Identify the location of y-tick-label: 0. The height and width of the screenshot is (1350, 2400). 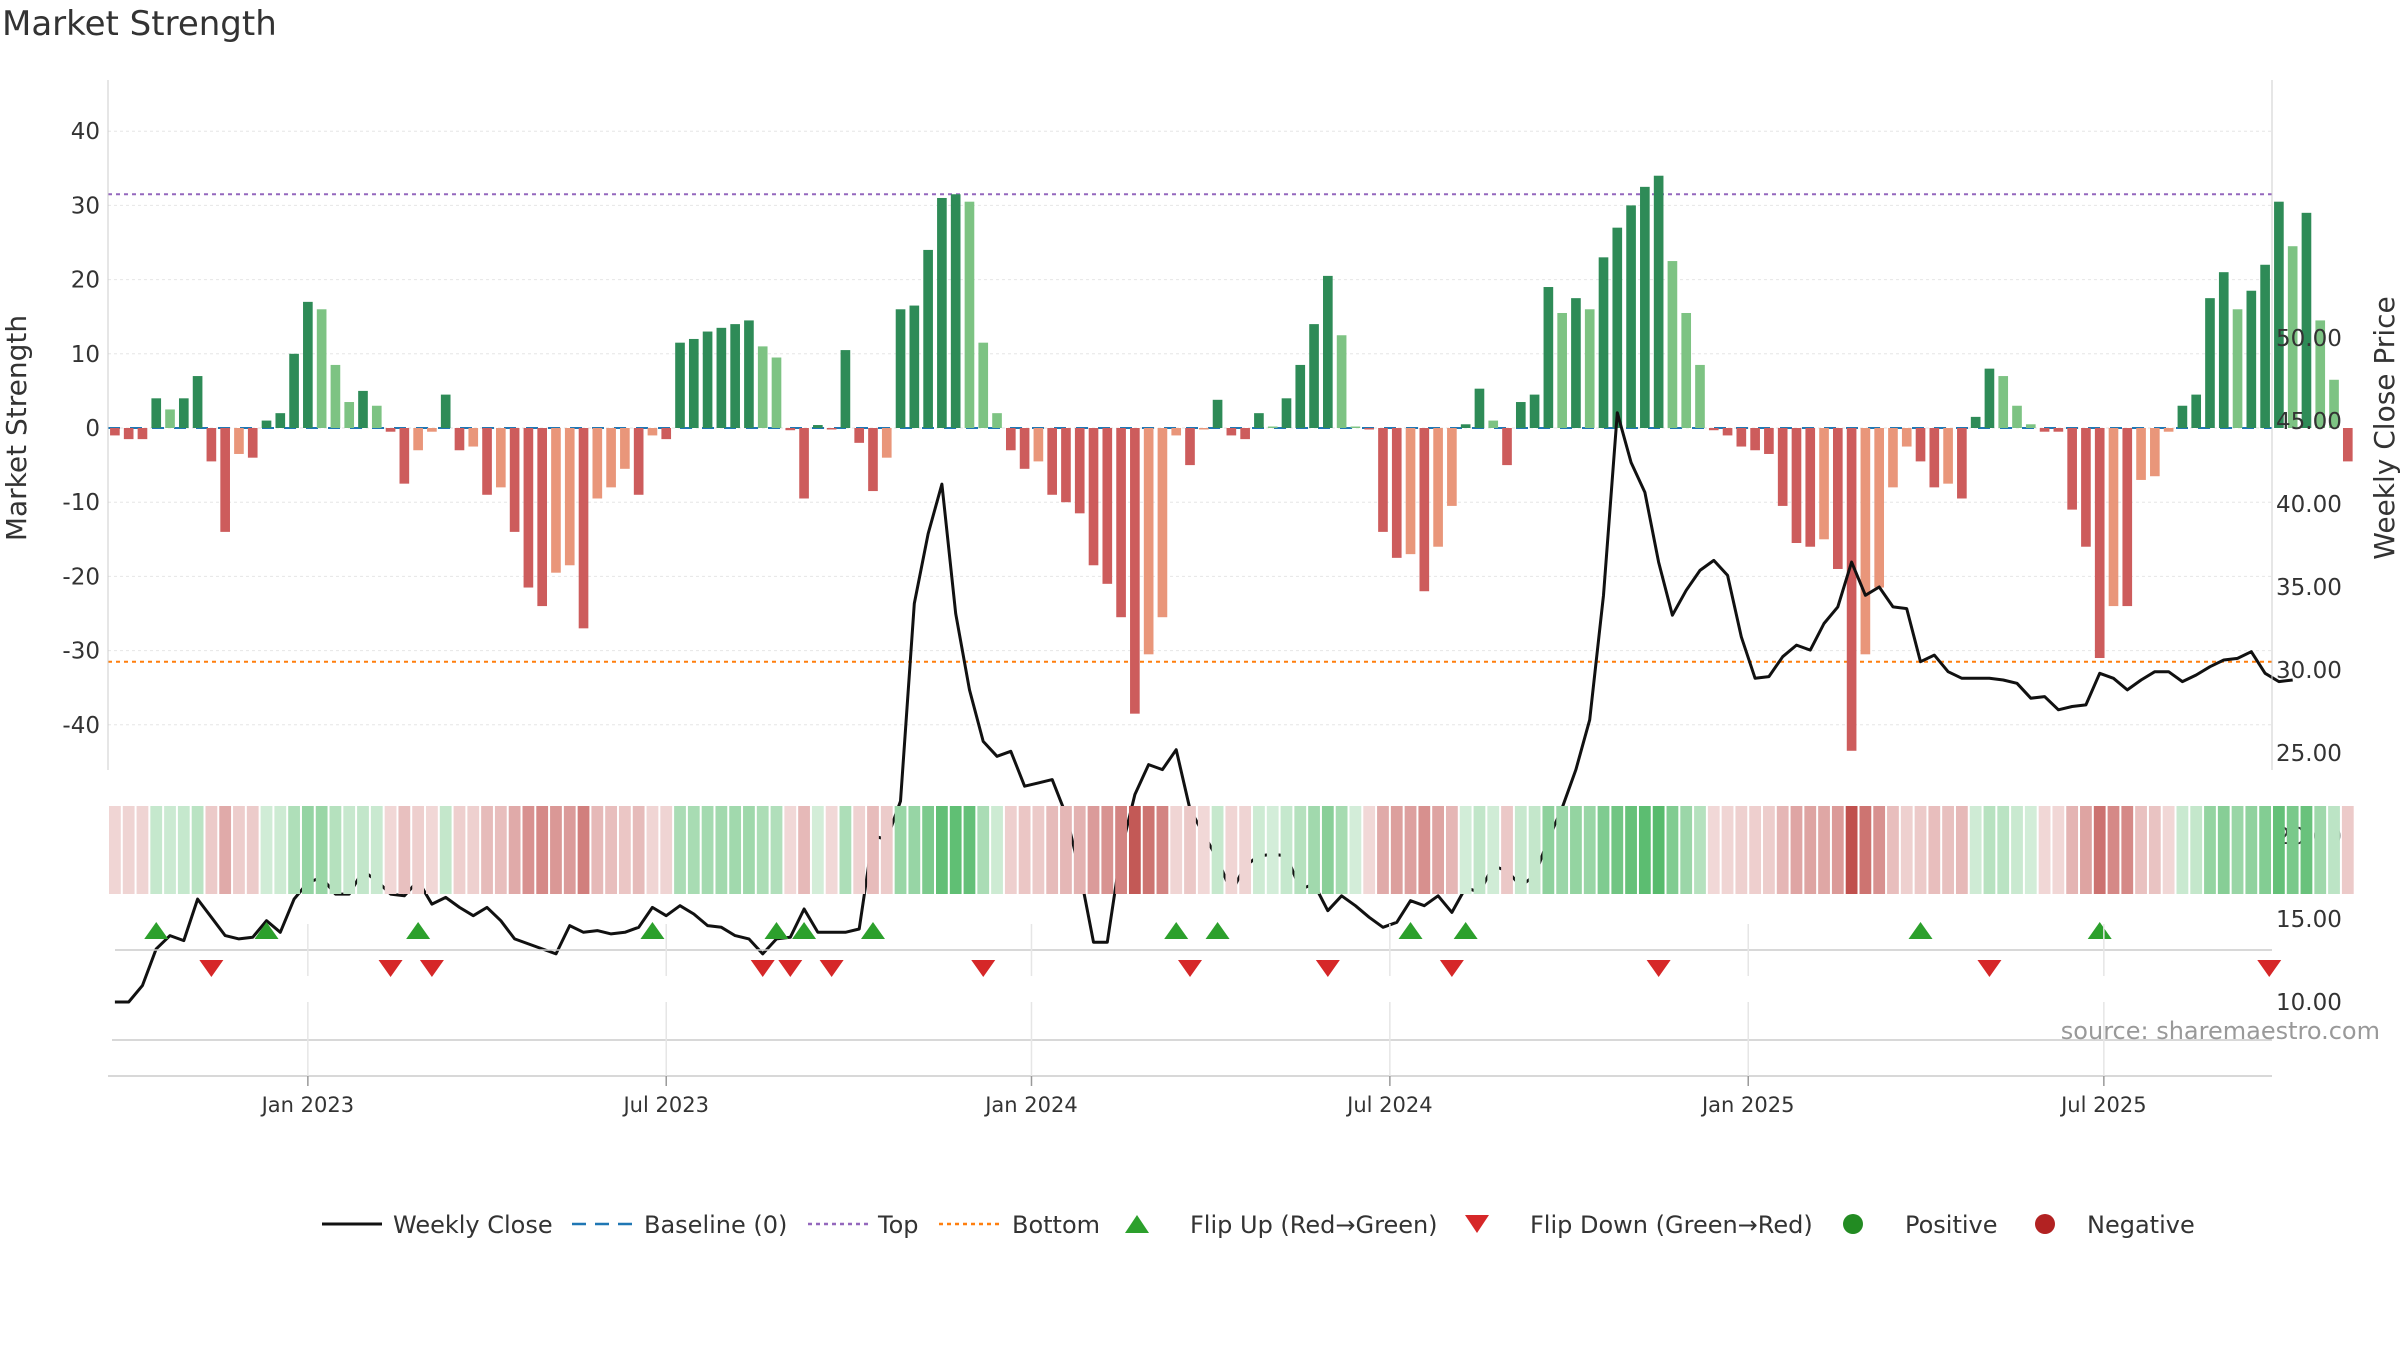
(92, 429).